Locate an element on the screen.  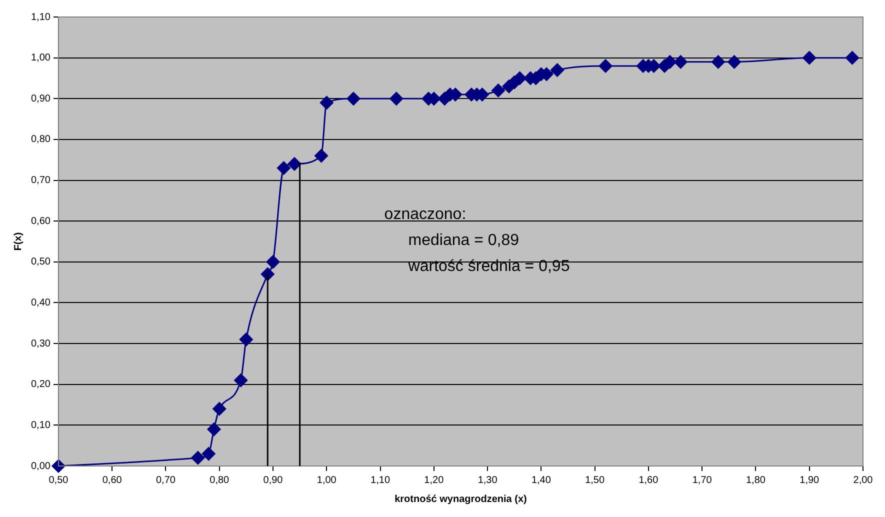
annotation: mediana = 0,89 is located at coordinates (464, 241).